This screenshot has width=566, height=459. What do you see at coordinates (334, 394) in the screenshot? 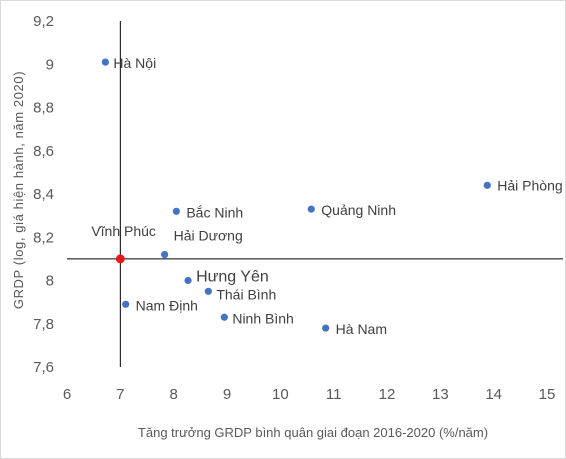
I see `x-tick-label: 11` at bounding box center [334, 394].